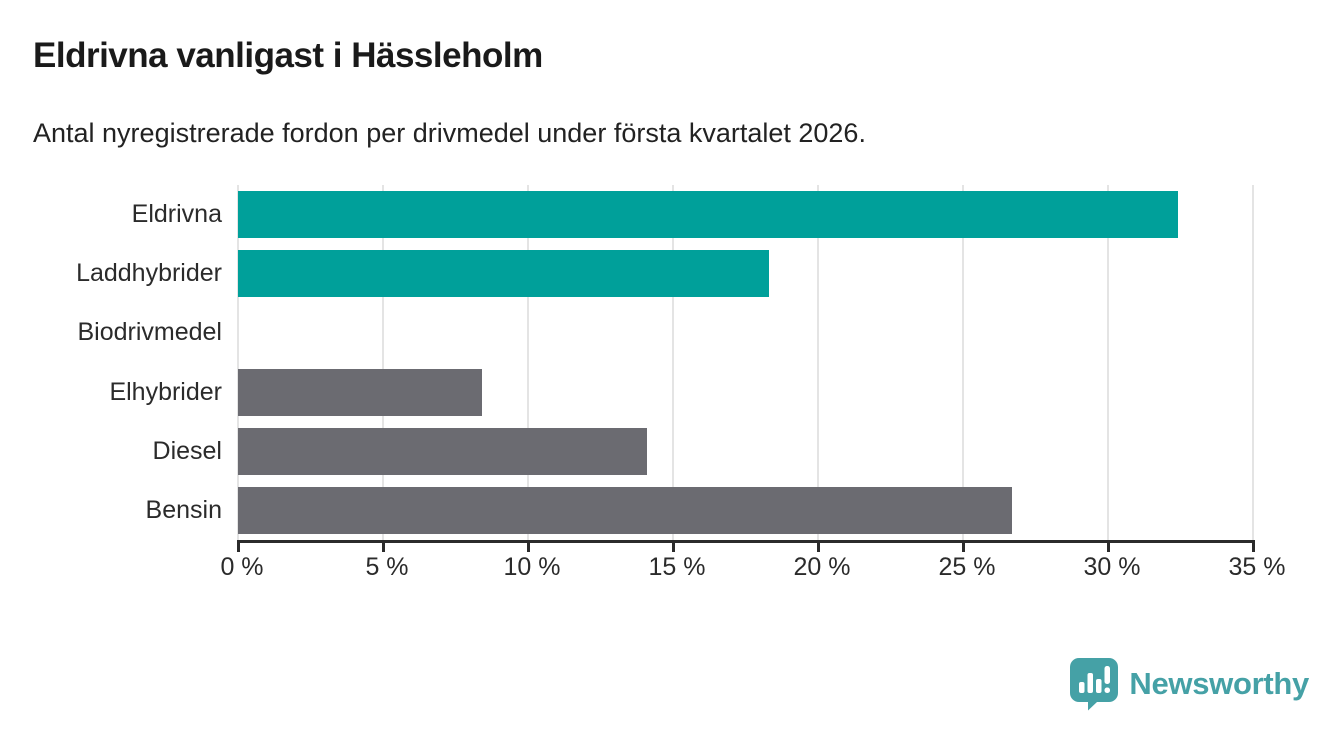 The width and height of the screenshot is (1340, 733). Describe the element at coordinates (149, 273) in the screenshot. I see `category-label: Laddhybrider` at that location.